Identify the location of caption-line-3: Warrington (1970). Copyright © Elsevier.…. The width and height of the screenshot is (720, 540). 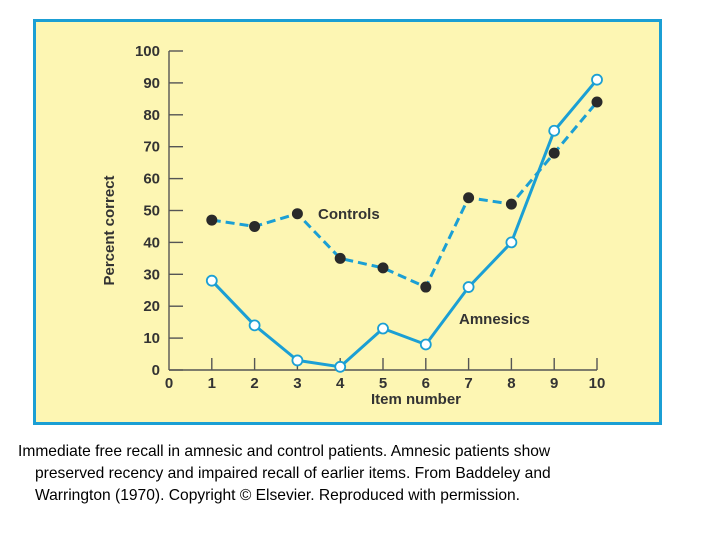
(277, 495).